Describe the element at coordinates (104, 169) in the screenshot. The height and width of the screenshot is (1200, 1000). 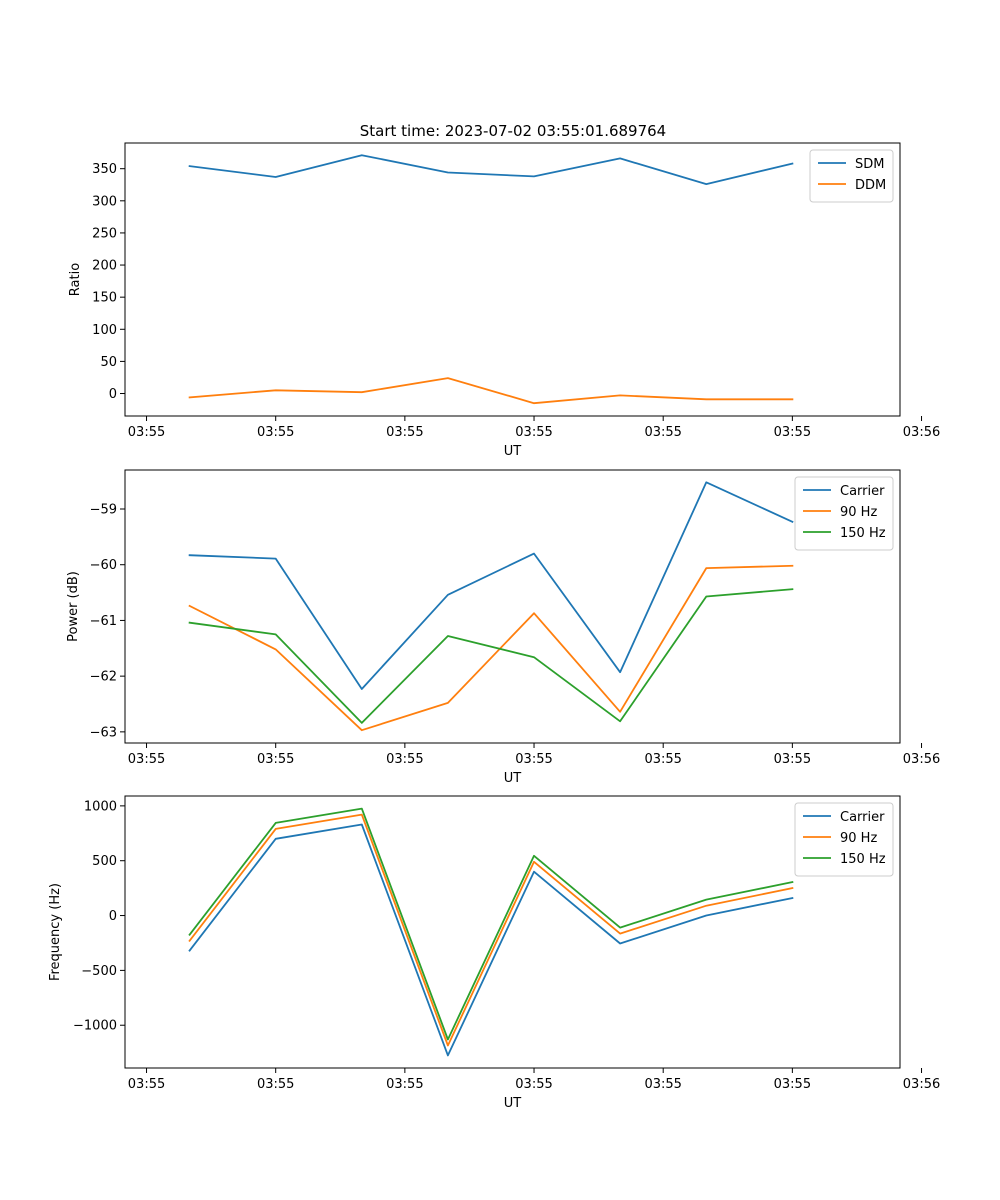
I see `y-tick-label: 350` at that location.